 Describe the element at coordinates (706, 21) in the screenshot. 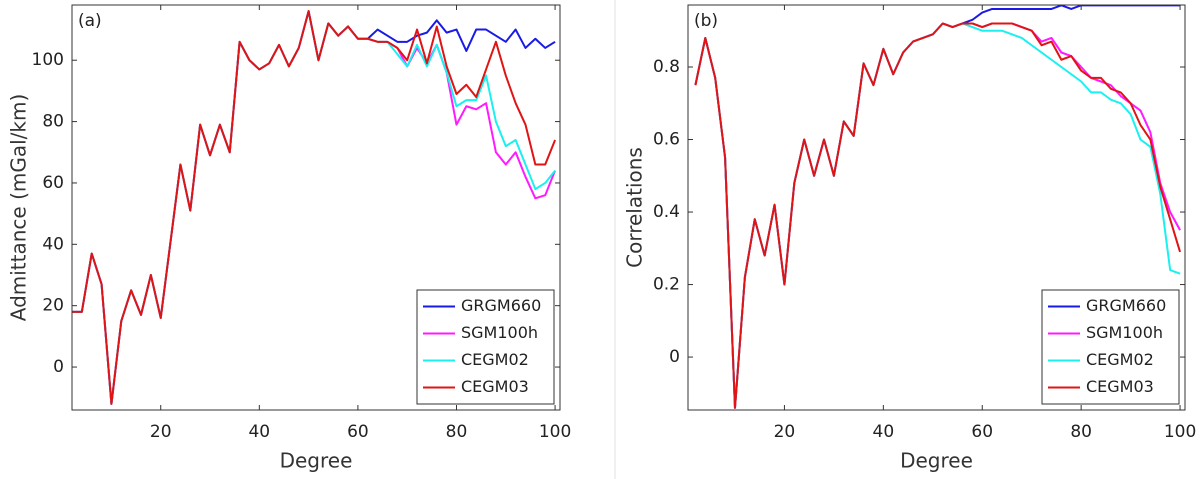

I see `panel-label: (b)` at that location.